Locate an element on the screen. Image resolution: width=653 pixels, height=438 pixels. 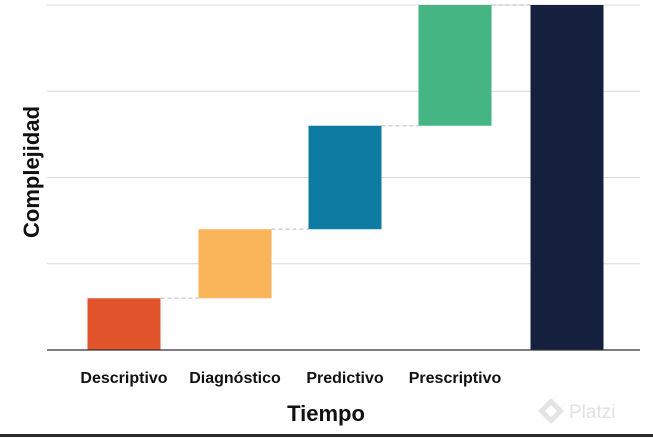
x-tick-label: Descriptivo is located at coordinates (123, 378).